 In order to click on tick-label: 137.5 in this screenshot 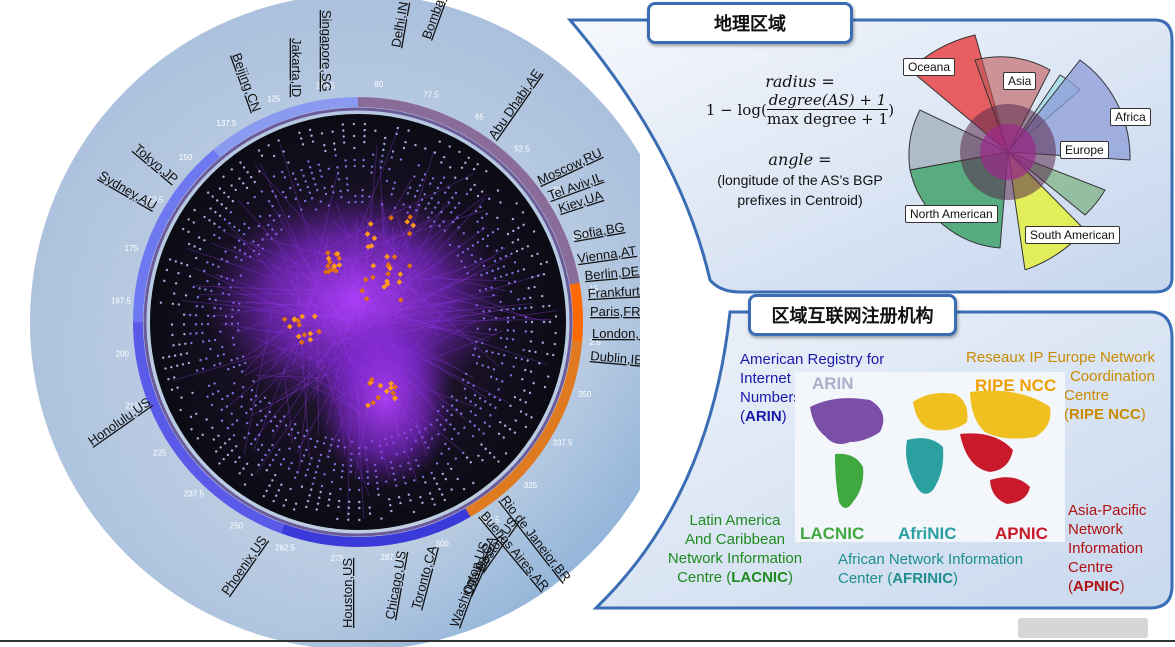, I will do `click(226, 123)`.